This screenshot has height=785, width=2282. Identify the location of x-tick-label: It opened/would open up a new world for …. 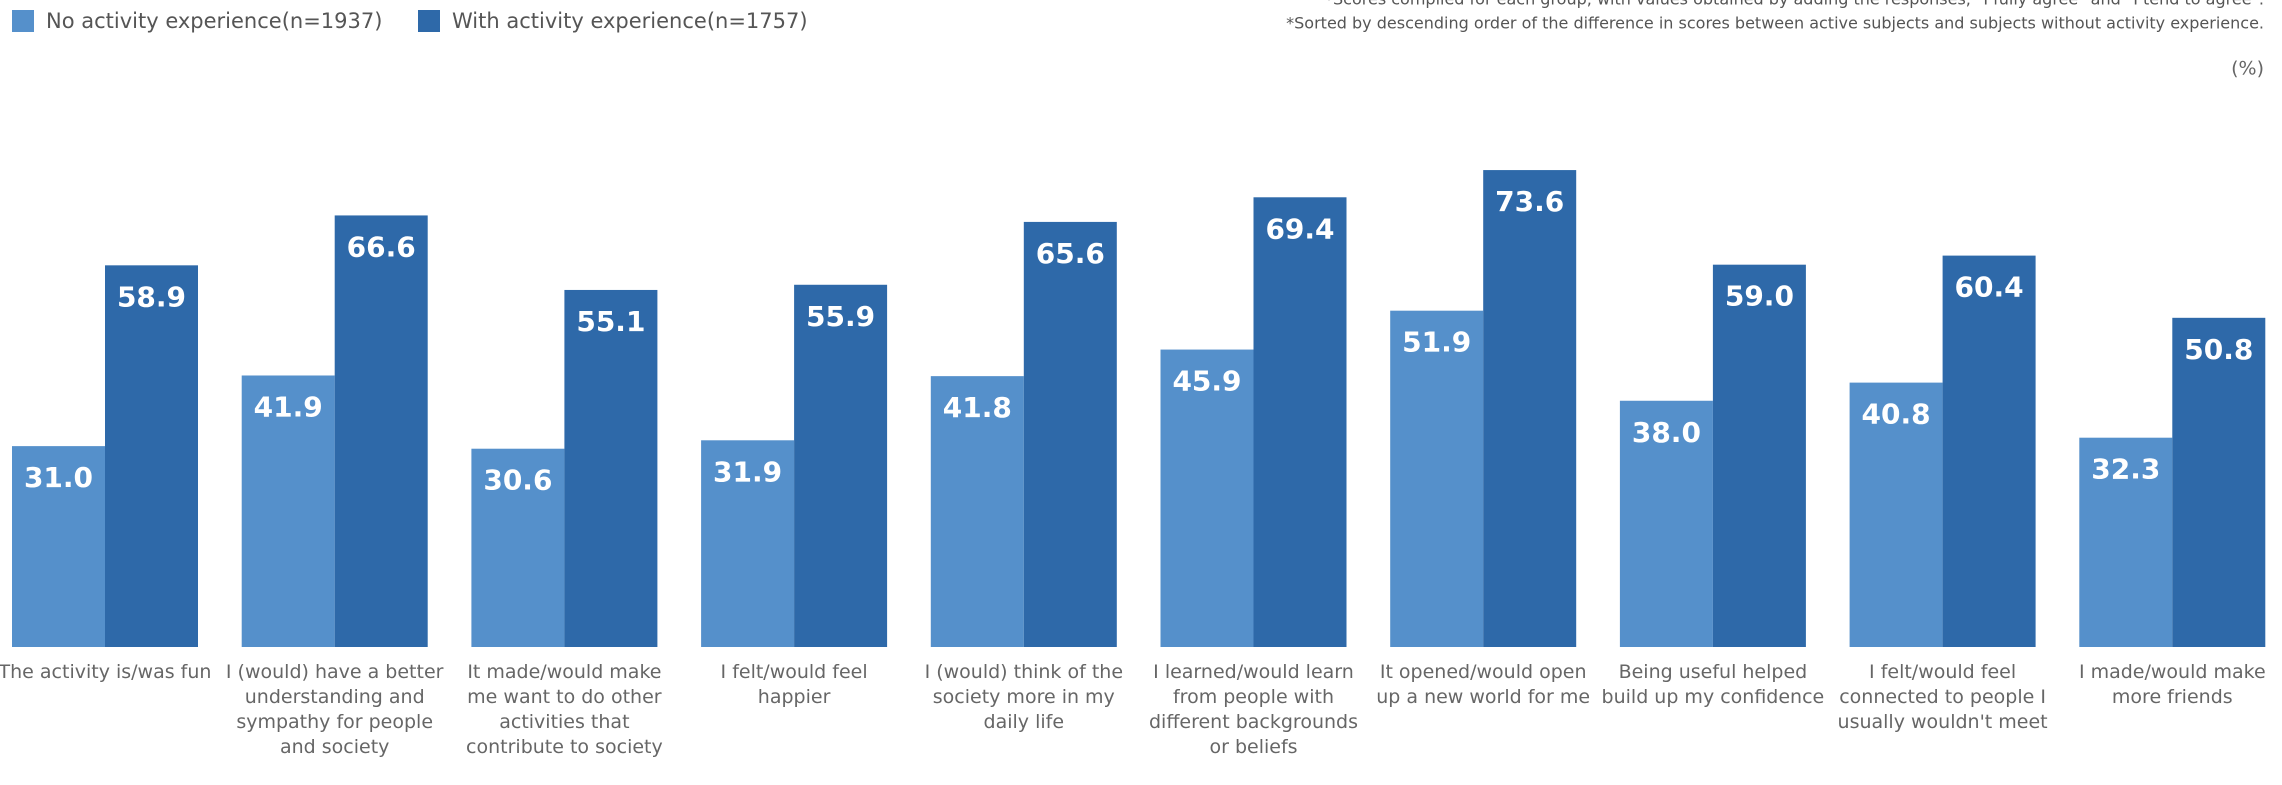
(1483, 684).